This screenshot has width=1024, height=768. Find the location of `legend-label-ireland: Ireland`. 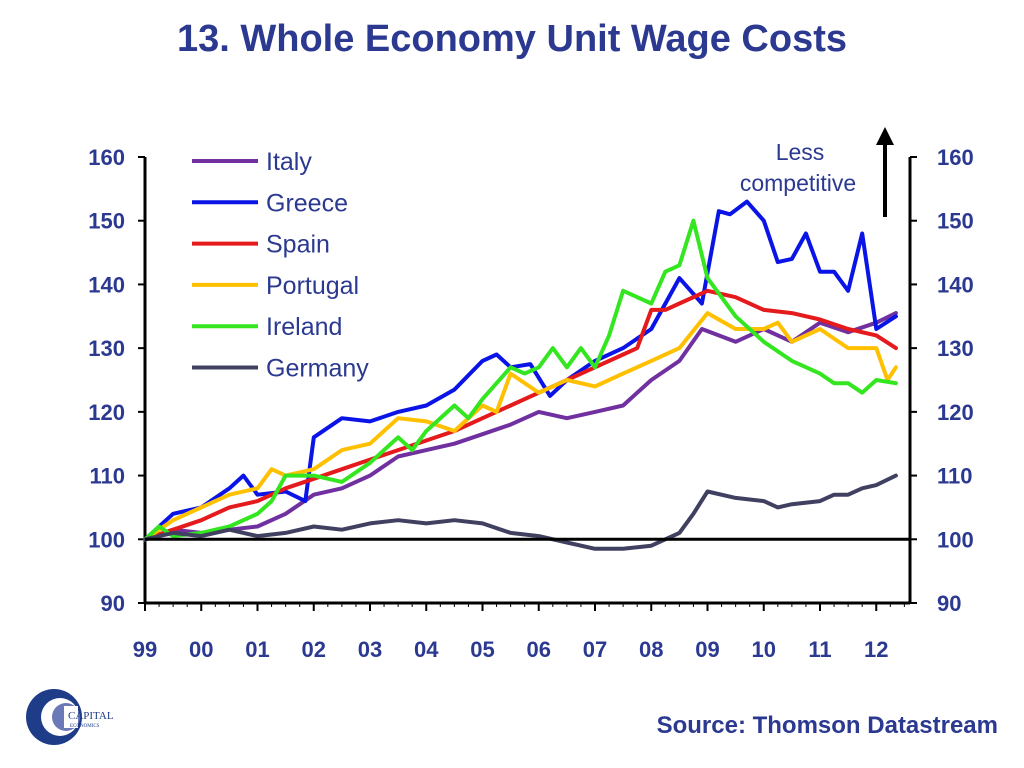

legend-label-ireland: Ireland is located at coordinates (304, 327).